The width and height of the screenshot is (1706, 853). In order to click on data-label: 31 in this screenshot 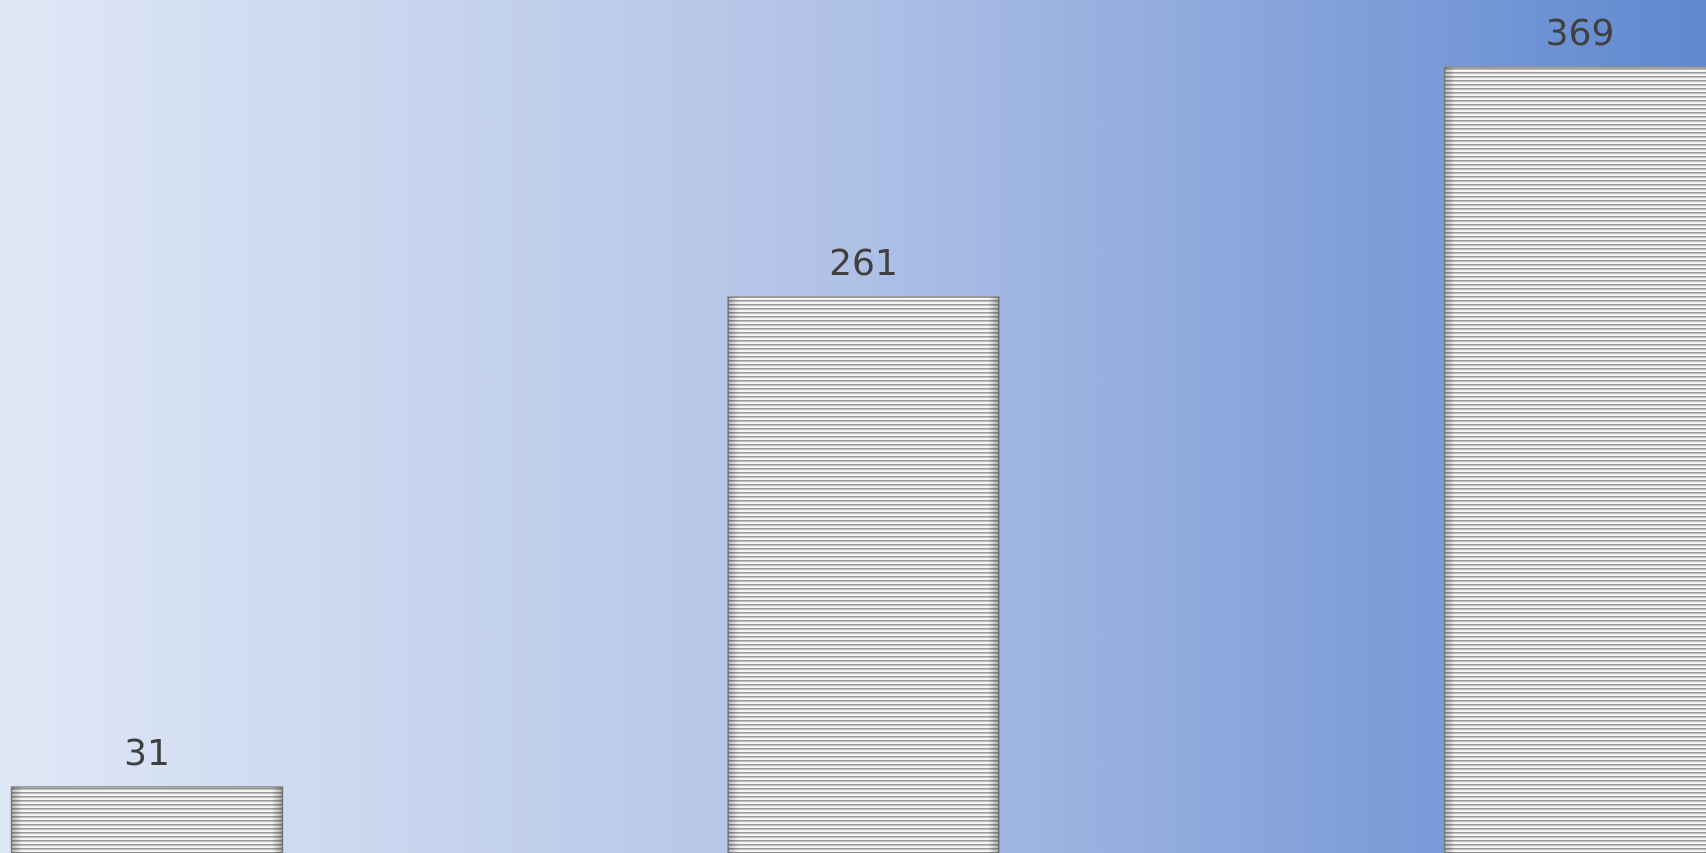, I will do `click(147, 753)`.